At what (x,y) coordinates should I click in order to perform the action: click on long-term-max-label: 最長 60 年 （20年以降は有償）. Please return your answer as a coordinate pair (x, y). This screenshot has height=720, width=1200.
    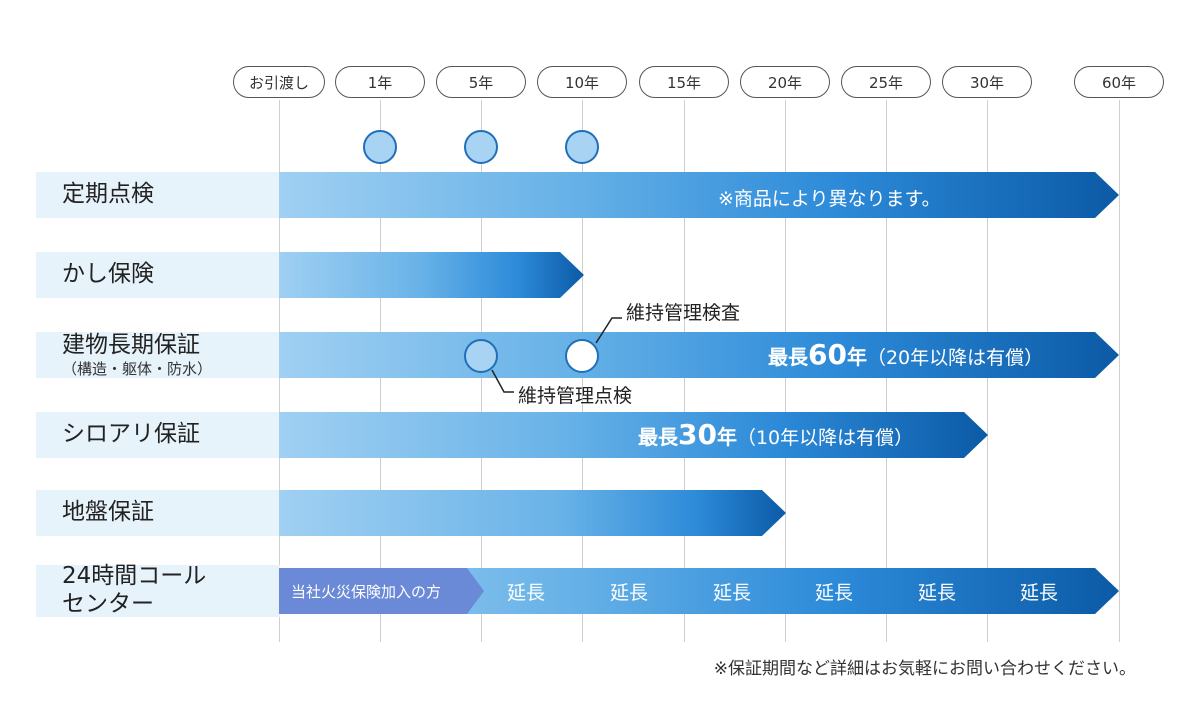
    Looking at the image, I should click on (905, 354).